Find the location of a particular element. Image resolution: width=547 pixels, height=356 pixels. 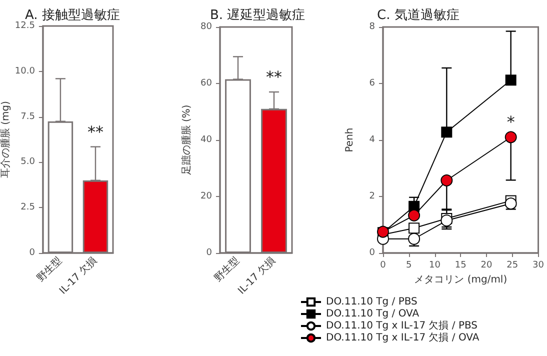

y-axis-title: 耳介の腫脹 (mg) is located at coordinates (6, 139).